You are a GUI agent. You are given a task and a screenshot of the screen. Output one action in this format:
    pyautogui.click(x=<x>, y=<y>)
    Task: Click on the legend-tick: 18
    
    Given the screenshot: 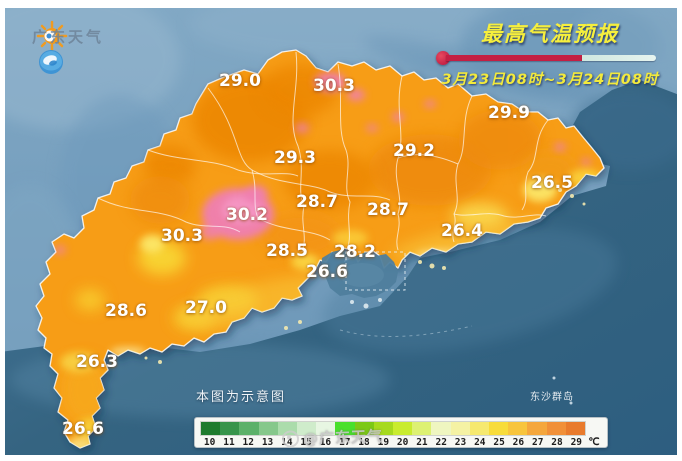 What is the action you would take?
    pyautogui.click(x=364, y=442)
    